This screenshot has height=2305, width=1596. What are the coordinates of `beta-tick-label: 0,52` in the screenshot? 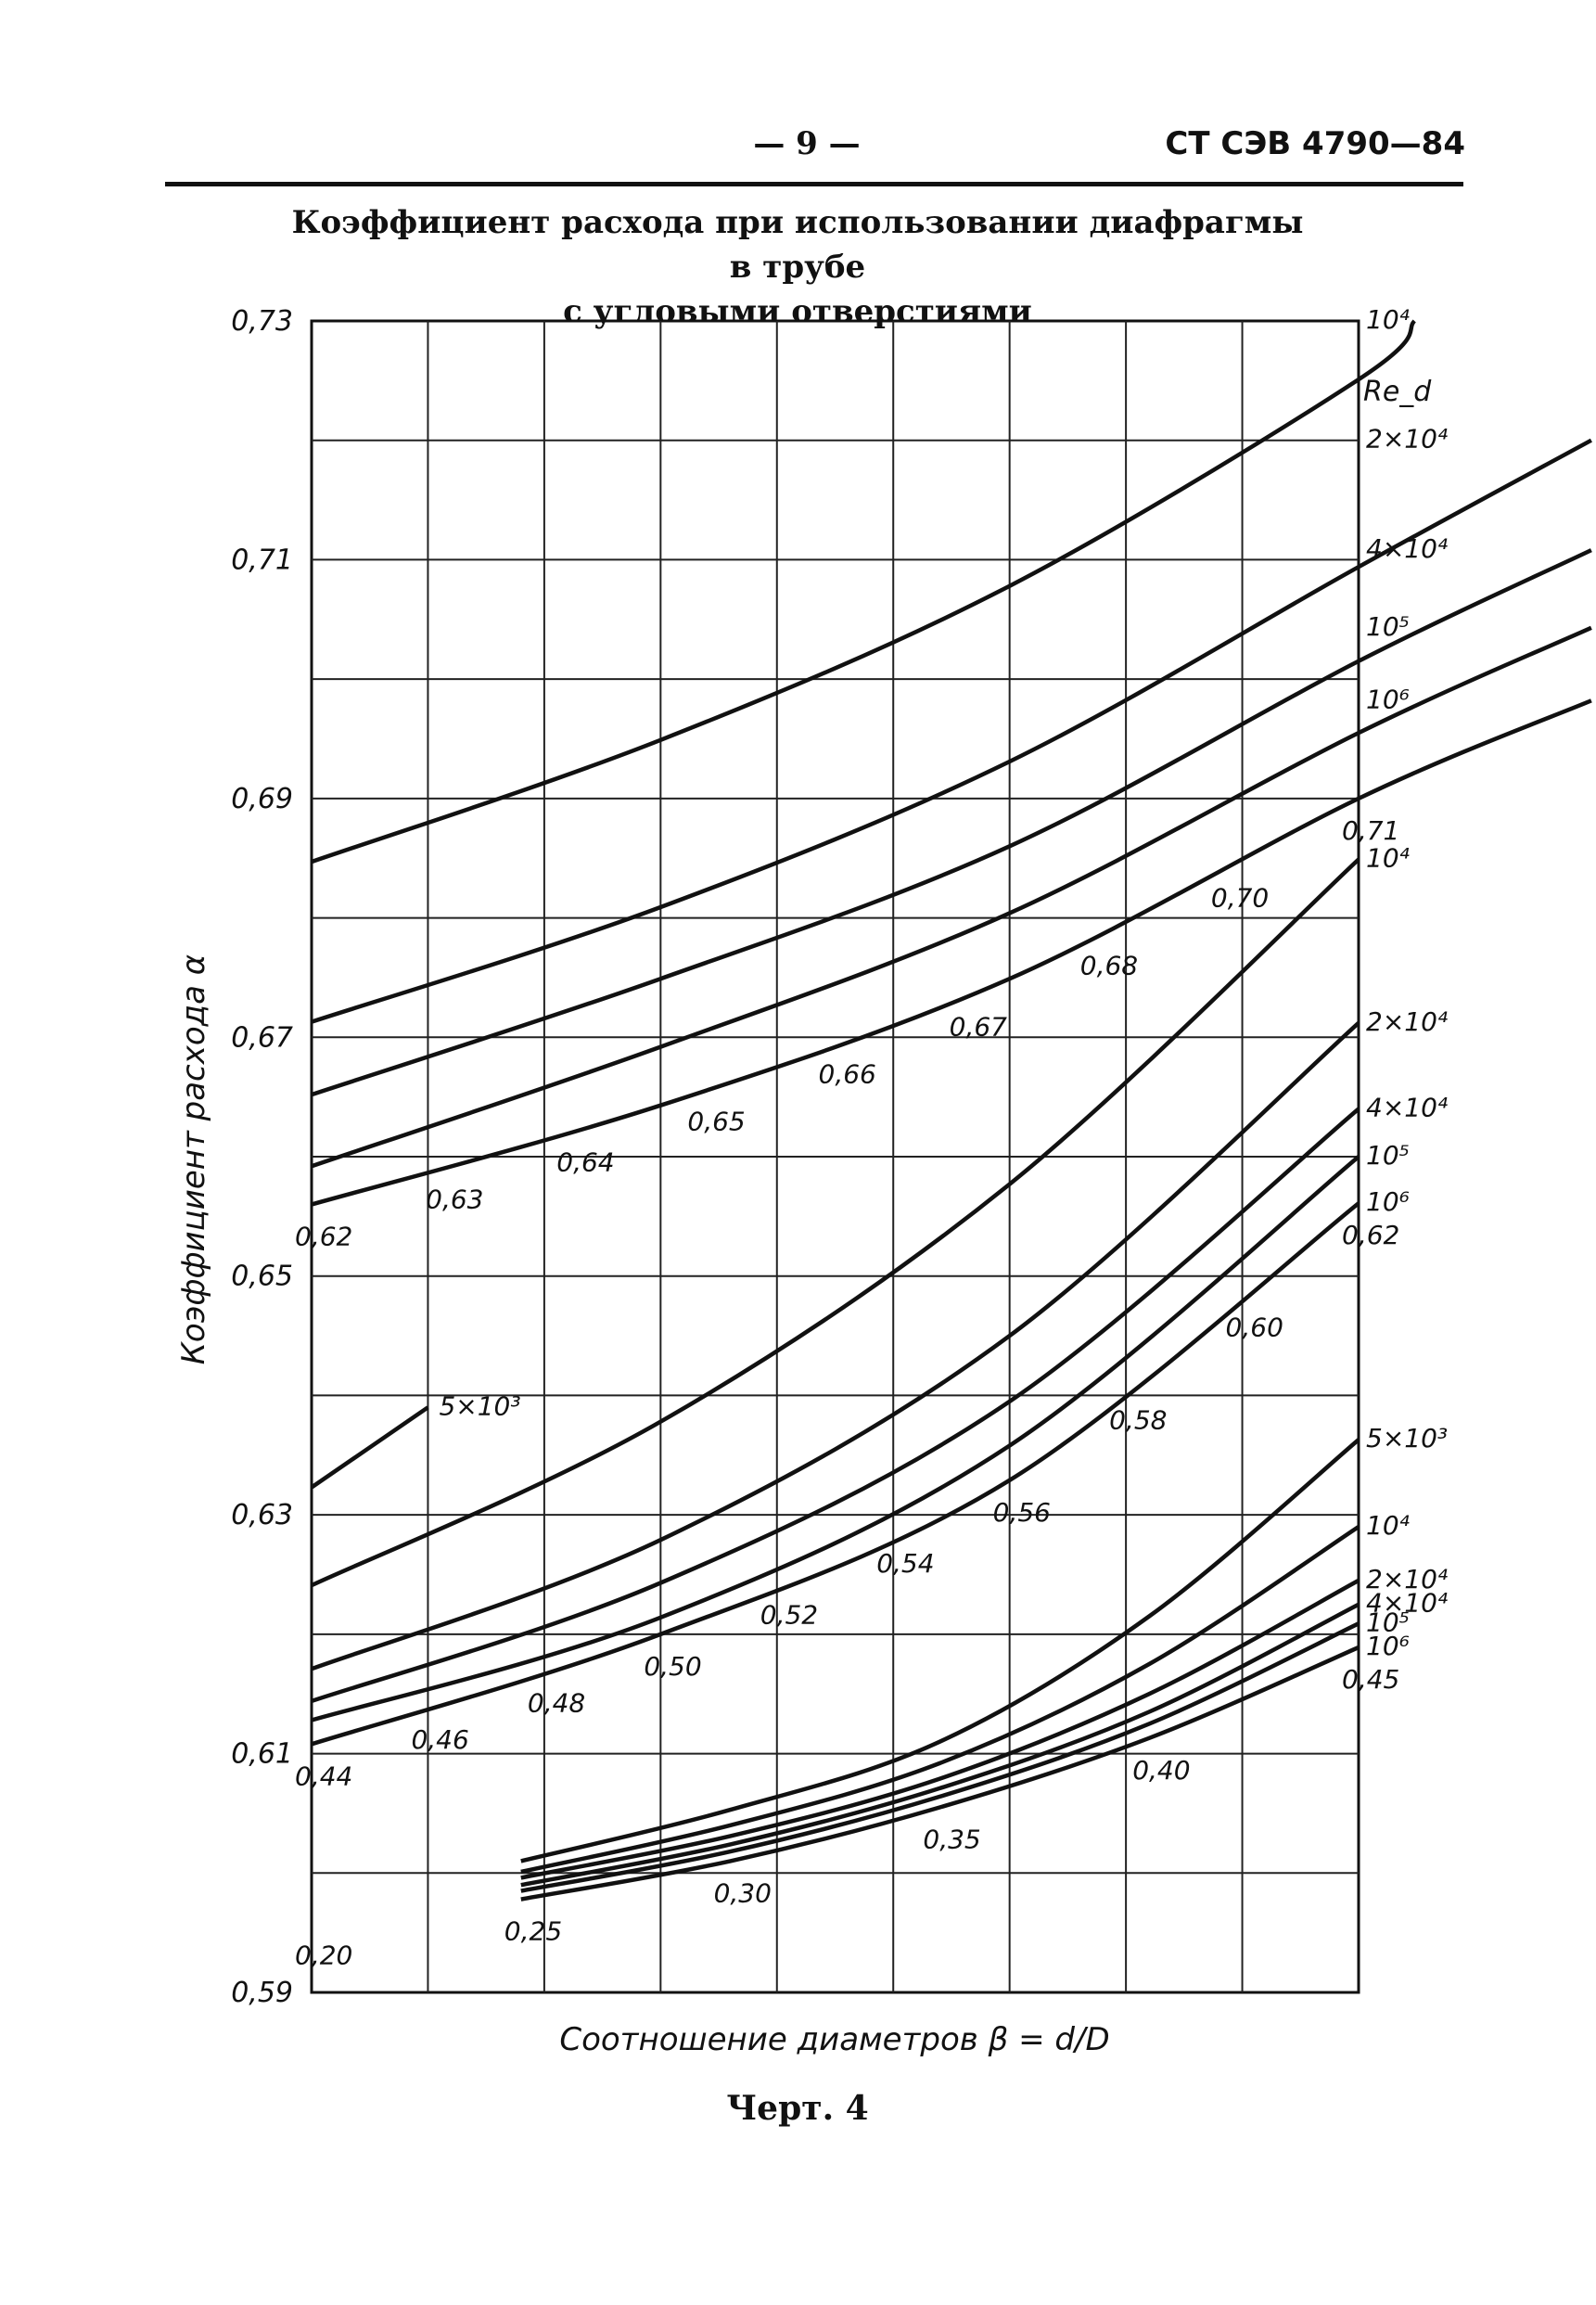 It's located at (789, 1615).